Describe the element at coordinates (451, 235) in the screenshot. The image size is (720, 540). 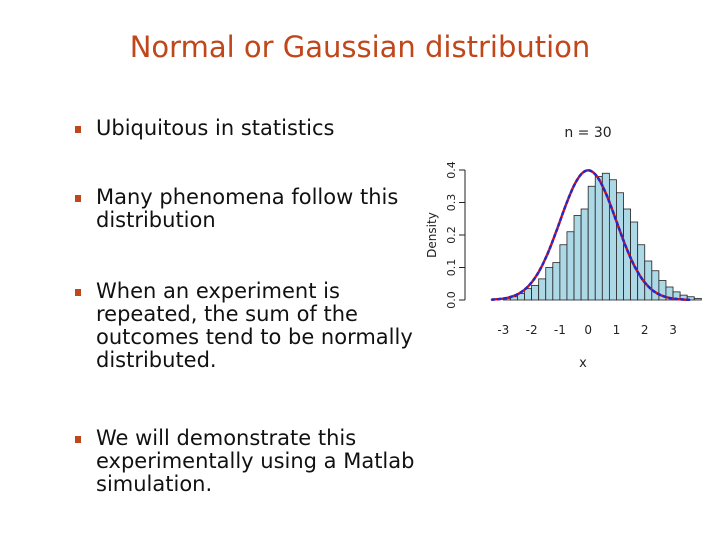
I see `y-tick-label: 0.2` at that location.